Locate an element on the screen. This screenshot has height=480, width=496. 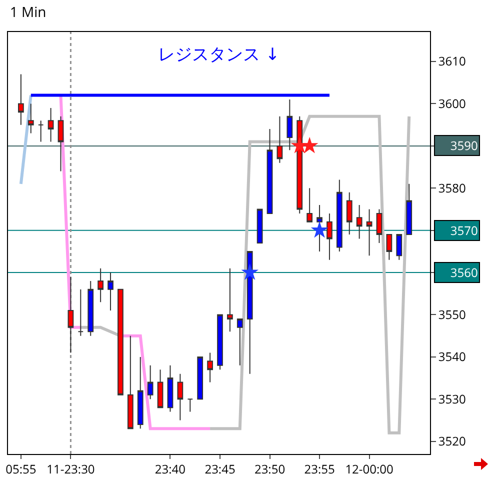
annotation: レジスタンス ↓ is located at coordinates (219, 55).